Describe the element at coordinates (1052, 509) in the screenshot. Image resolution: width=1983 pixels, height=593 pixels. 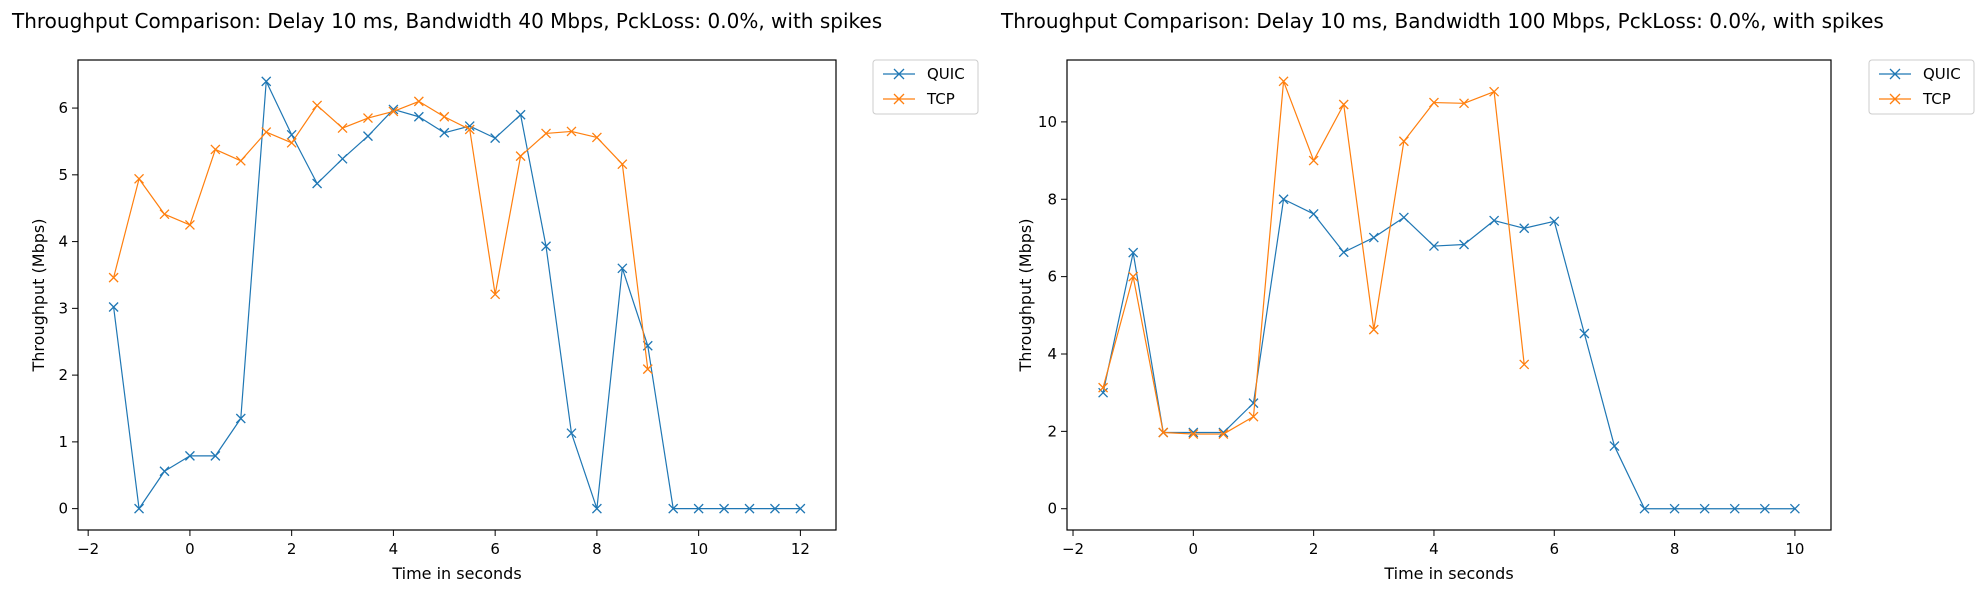
I see `right-ytick-label: 0` at that location.